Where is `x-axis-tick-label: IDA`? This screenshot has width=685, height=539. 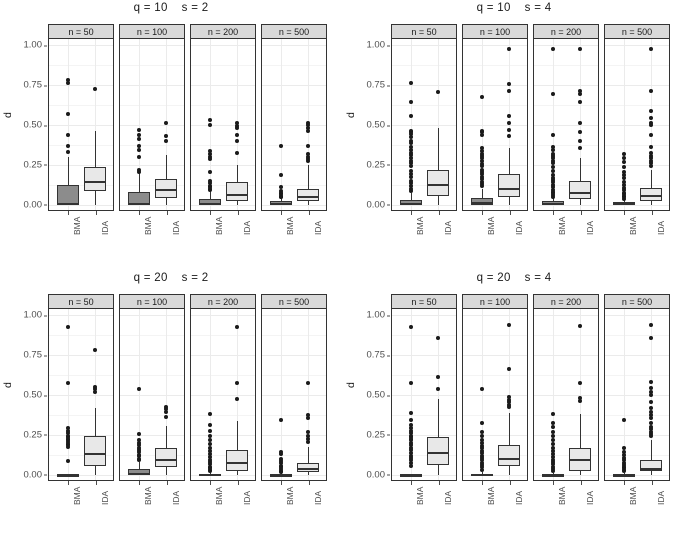 x-axis-tick-label: IDA is located at coordinates (246, 497).